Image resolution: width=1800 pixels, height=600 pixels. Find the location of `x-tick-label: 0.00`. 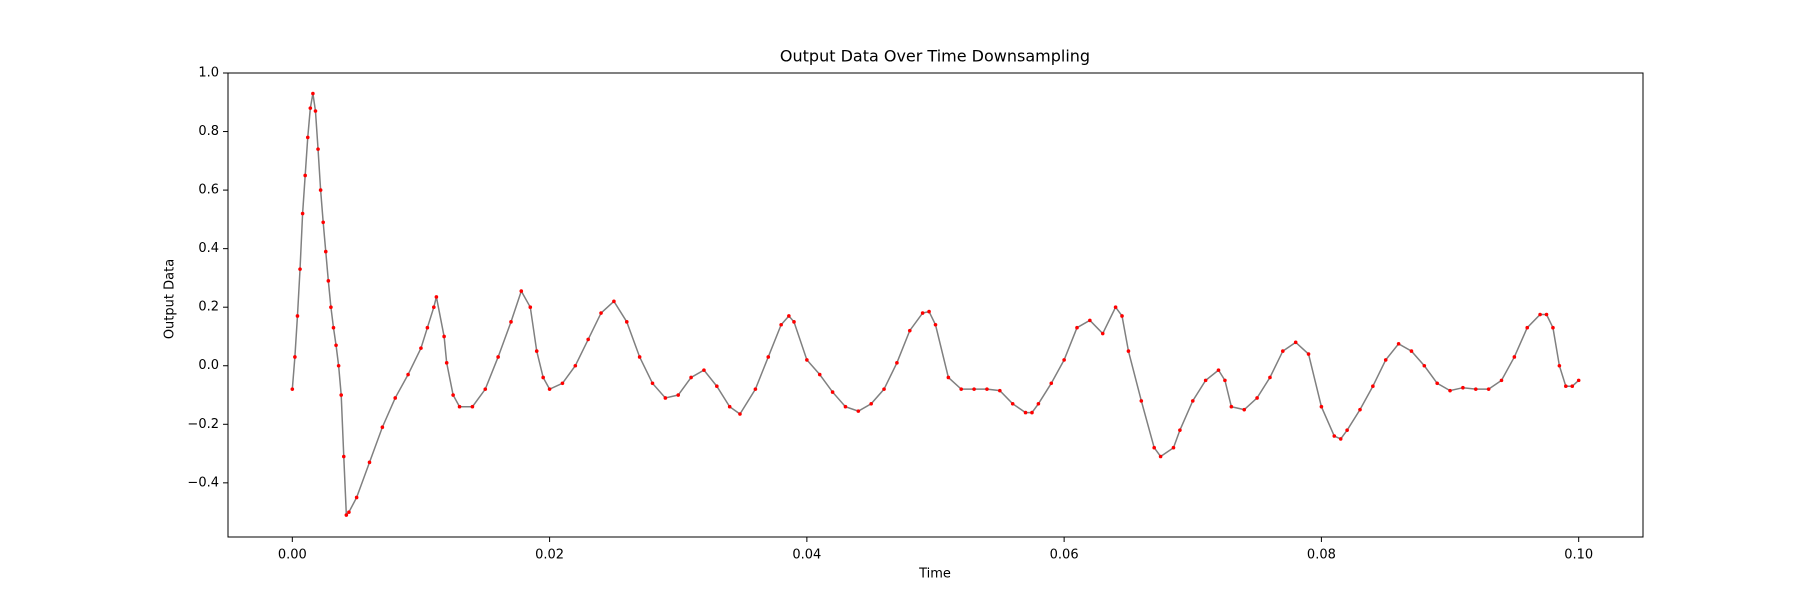

x-tick-label: 0.00 is located at coordinates (292, 555).